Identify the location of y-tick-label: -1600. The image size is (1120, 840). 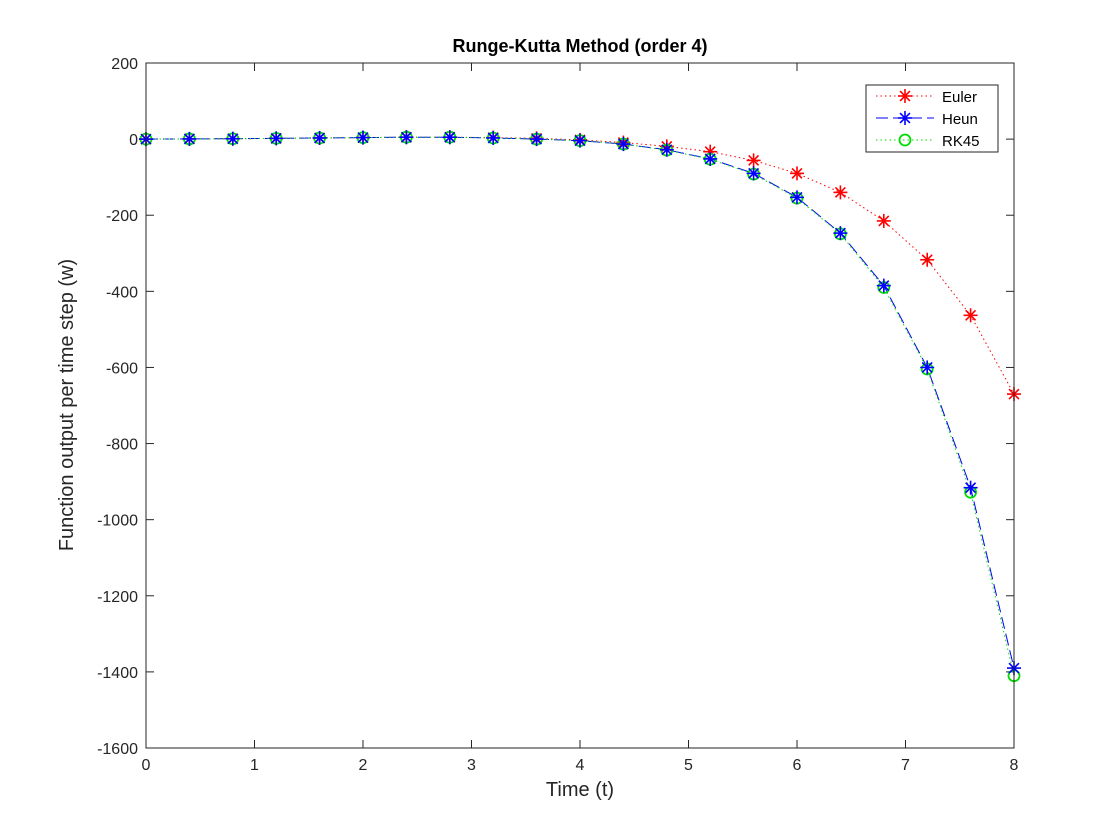
(117, 749).